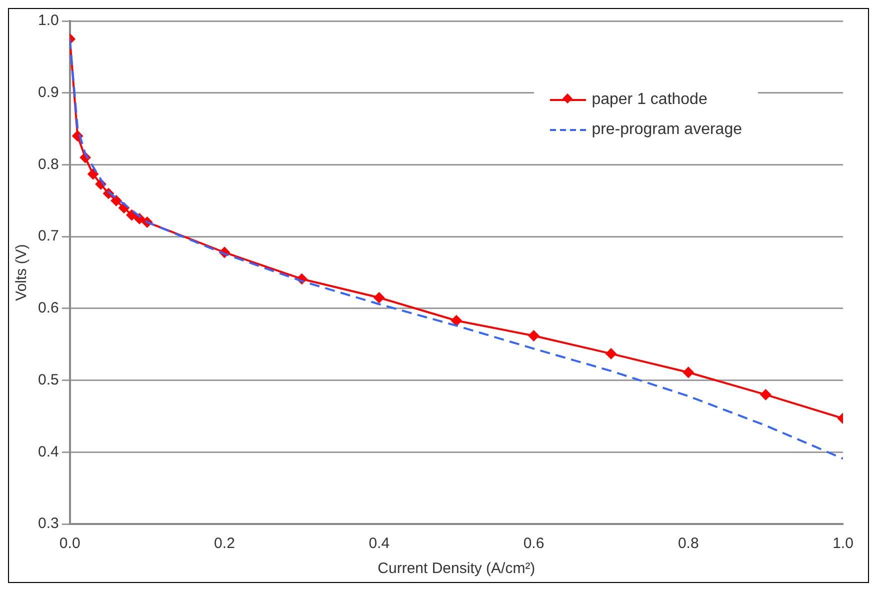 The image size is (877, 591). I want to click on y-tick-label: 0.6, so click(48, 308).